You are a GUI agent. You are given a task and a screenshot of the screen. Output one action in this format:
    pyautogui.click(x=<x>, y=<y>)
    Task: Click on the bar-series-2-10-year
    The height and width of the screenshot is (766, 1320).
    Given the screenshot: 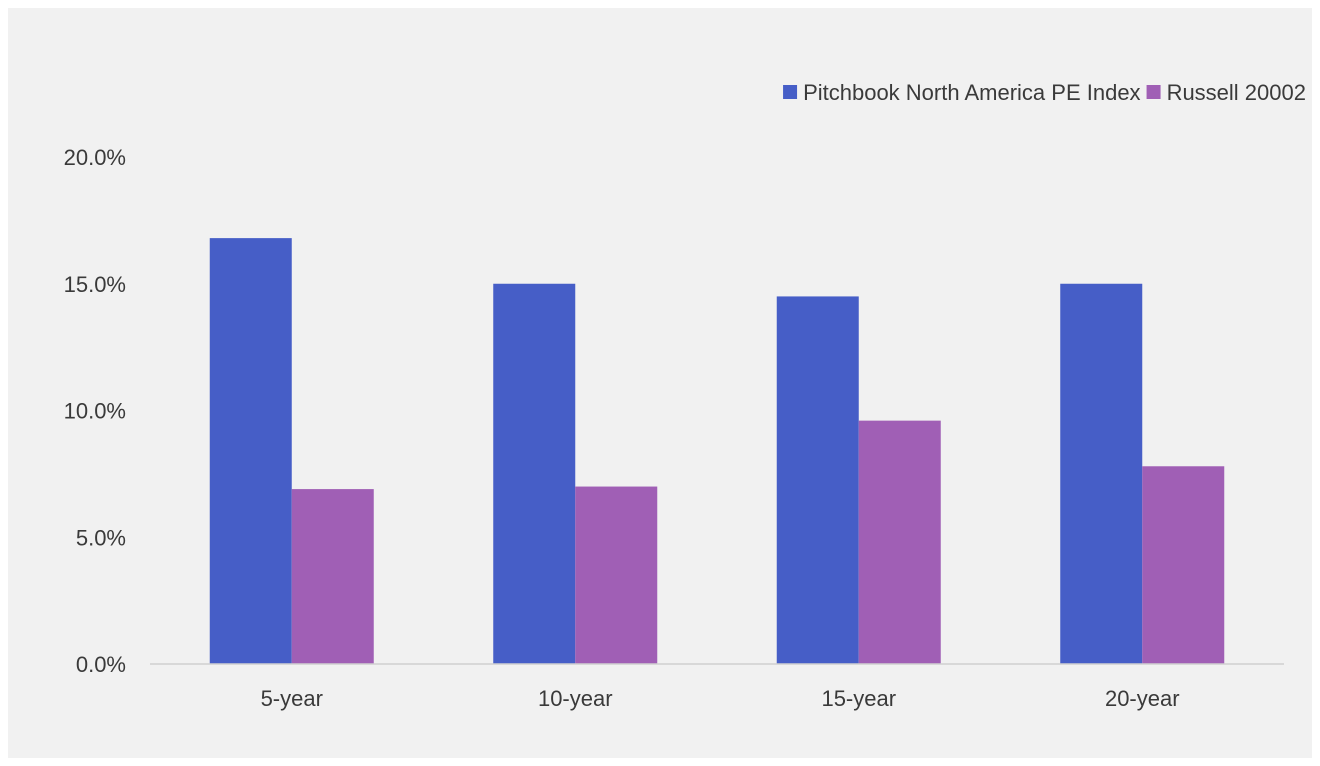 What is the action you would take?
    pyautogui.click(x=616, y=575)
    